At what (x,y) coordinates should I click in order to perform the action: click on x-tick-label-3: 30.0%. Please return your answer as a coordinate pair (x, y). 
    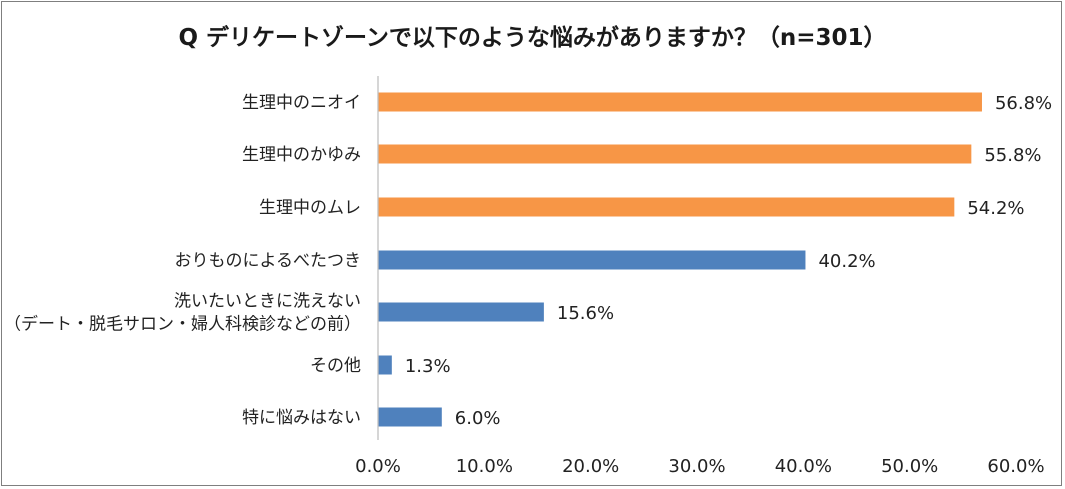
    Looking at the image, I should click on (696, 466).